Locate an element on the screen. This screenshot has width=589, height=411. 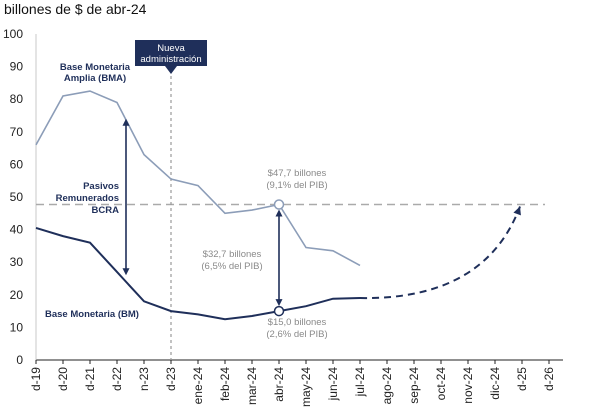
pasivos-value-label: $32,7 billones is located at coordinates (232, 254).